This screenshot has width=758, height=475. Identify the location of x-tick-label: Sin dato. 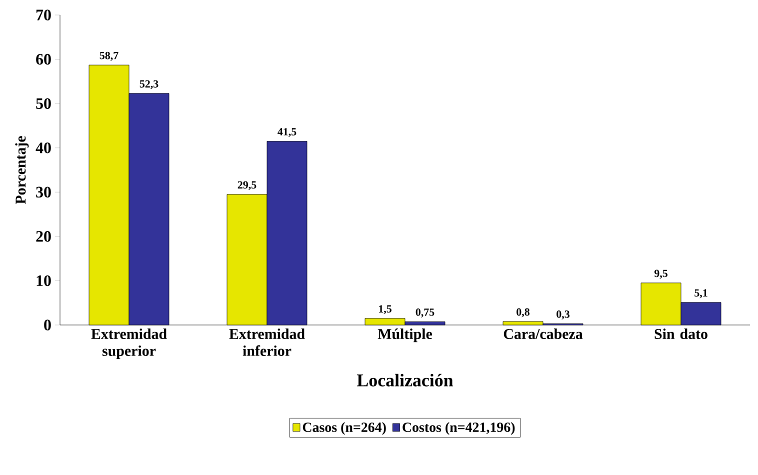
(681, 334).